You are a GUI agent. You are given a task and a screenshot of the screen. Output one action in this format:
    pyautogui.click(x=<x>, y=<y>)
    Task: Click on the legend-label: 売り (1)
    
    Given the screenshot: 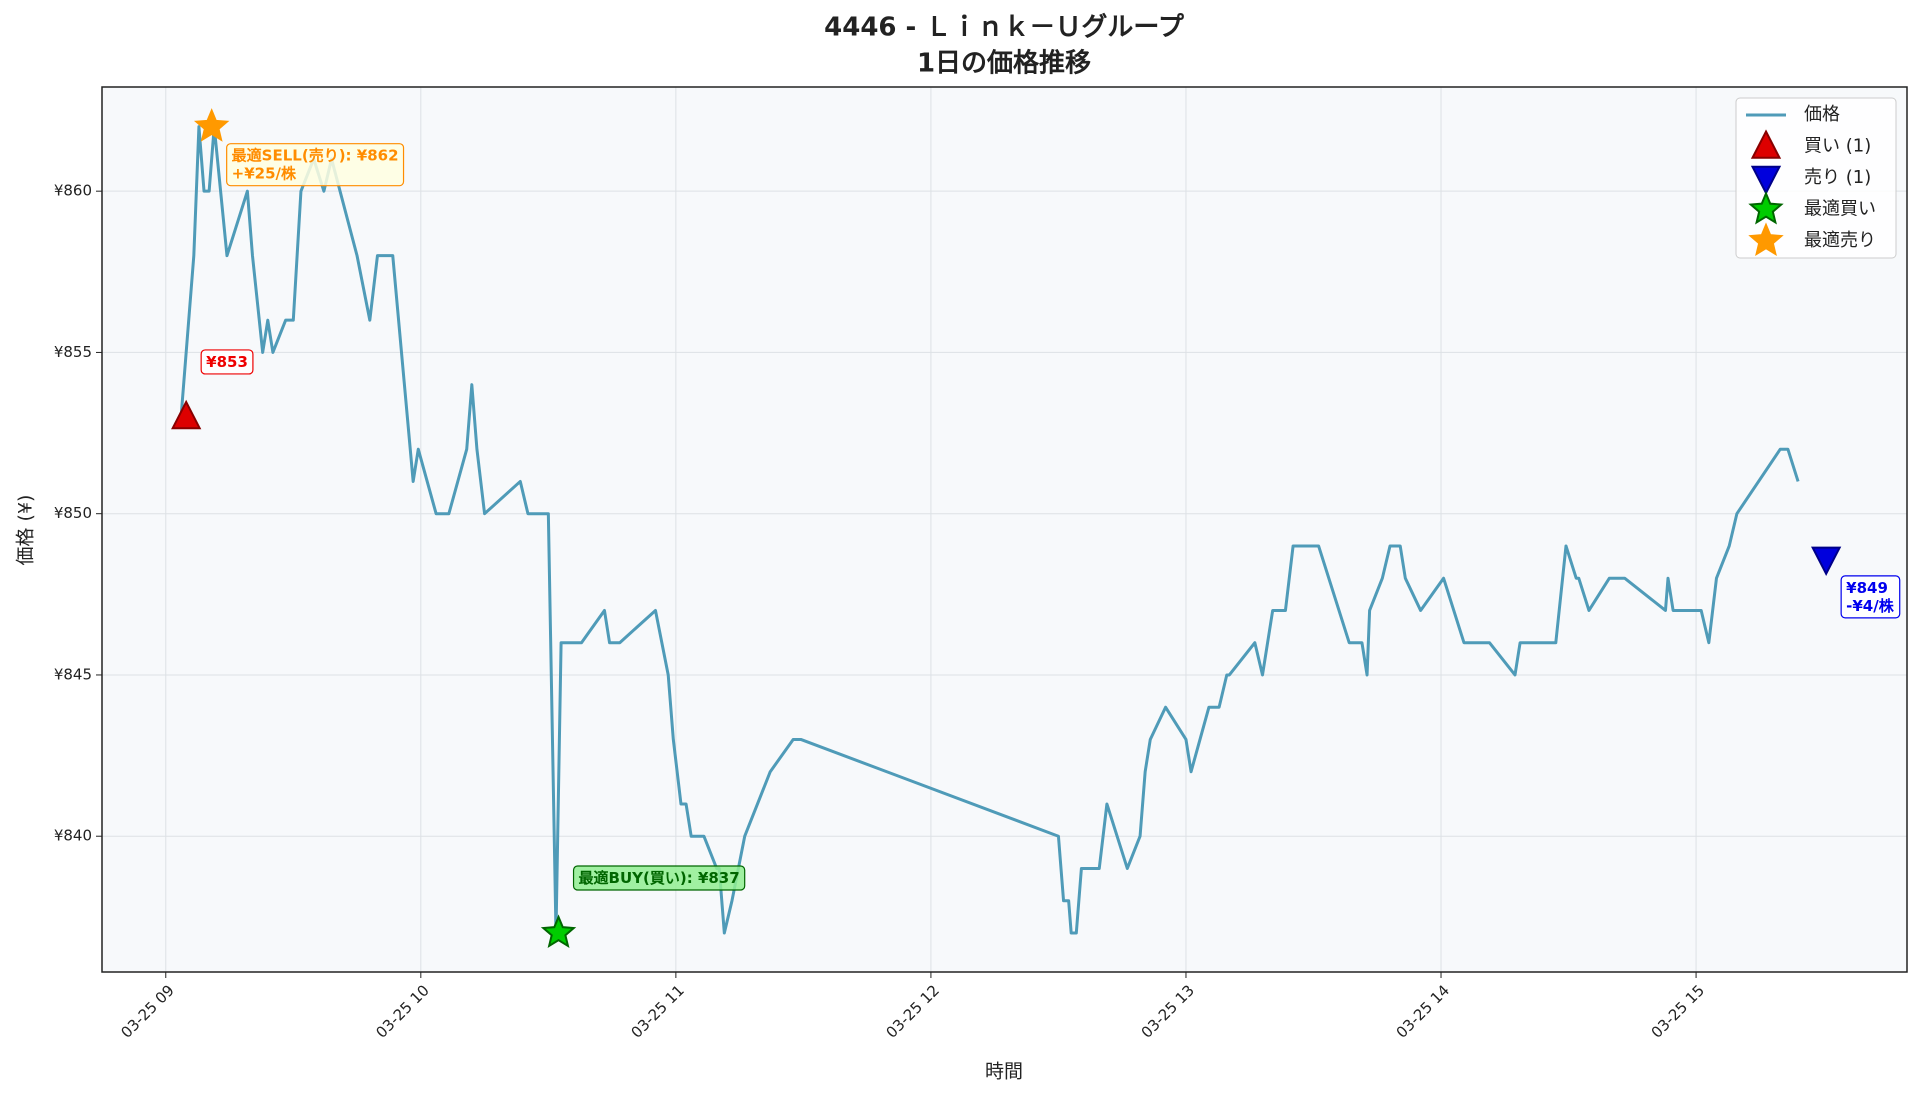 What is the action you would take?
    pyautogui.click(x=1837, y=177)
    